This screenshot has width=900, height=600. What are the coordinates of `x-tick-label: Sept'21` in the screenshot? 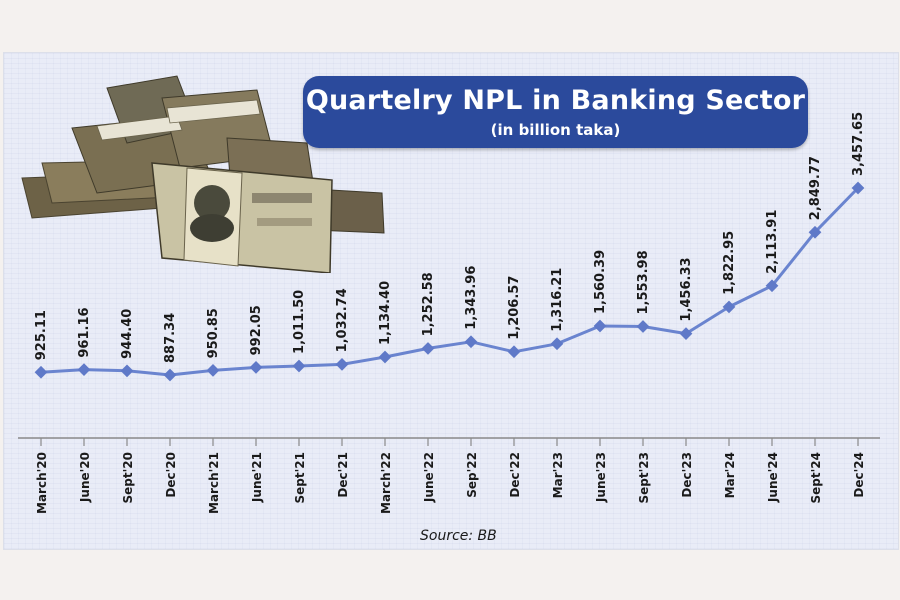 It's located at (300, 477).